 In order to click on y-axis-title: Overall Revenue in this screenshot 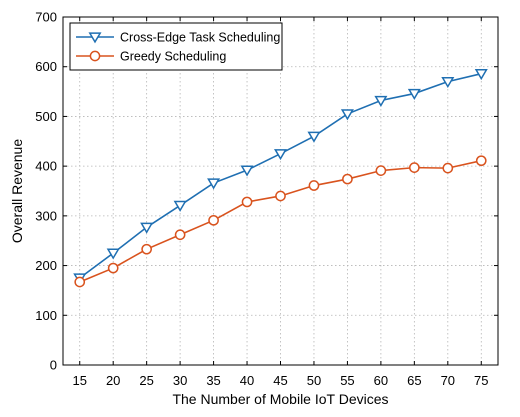, I will do `click(17, 191)`.